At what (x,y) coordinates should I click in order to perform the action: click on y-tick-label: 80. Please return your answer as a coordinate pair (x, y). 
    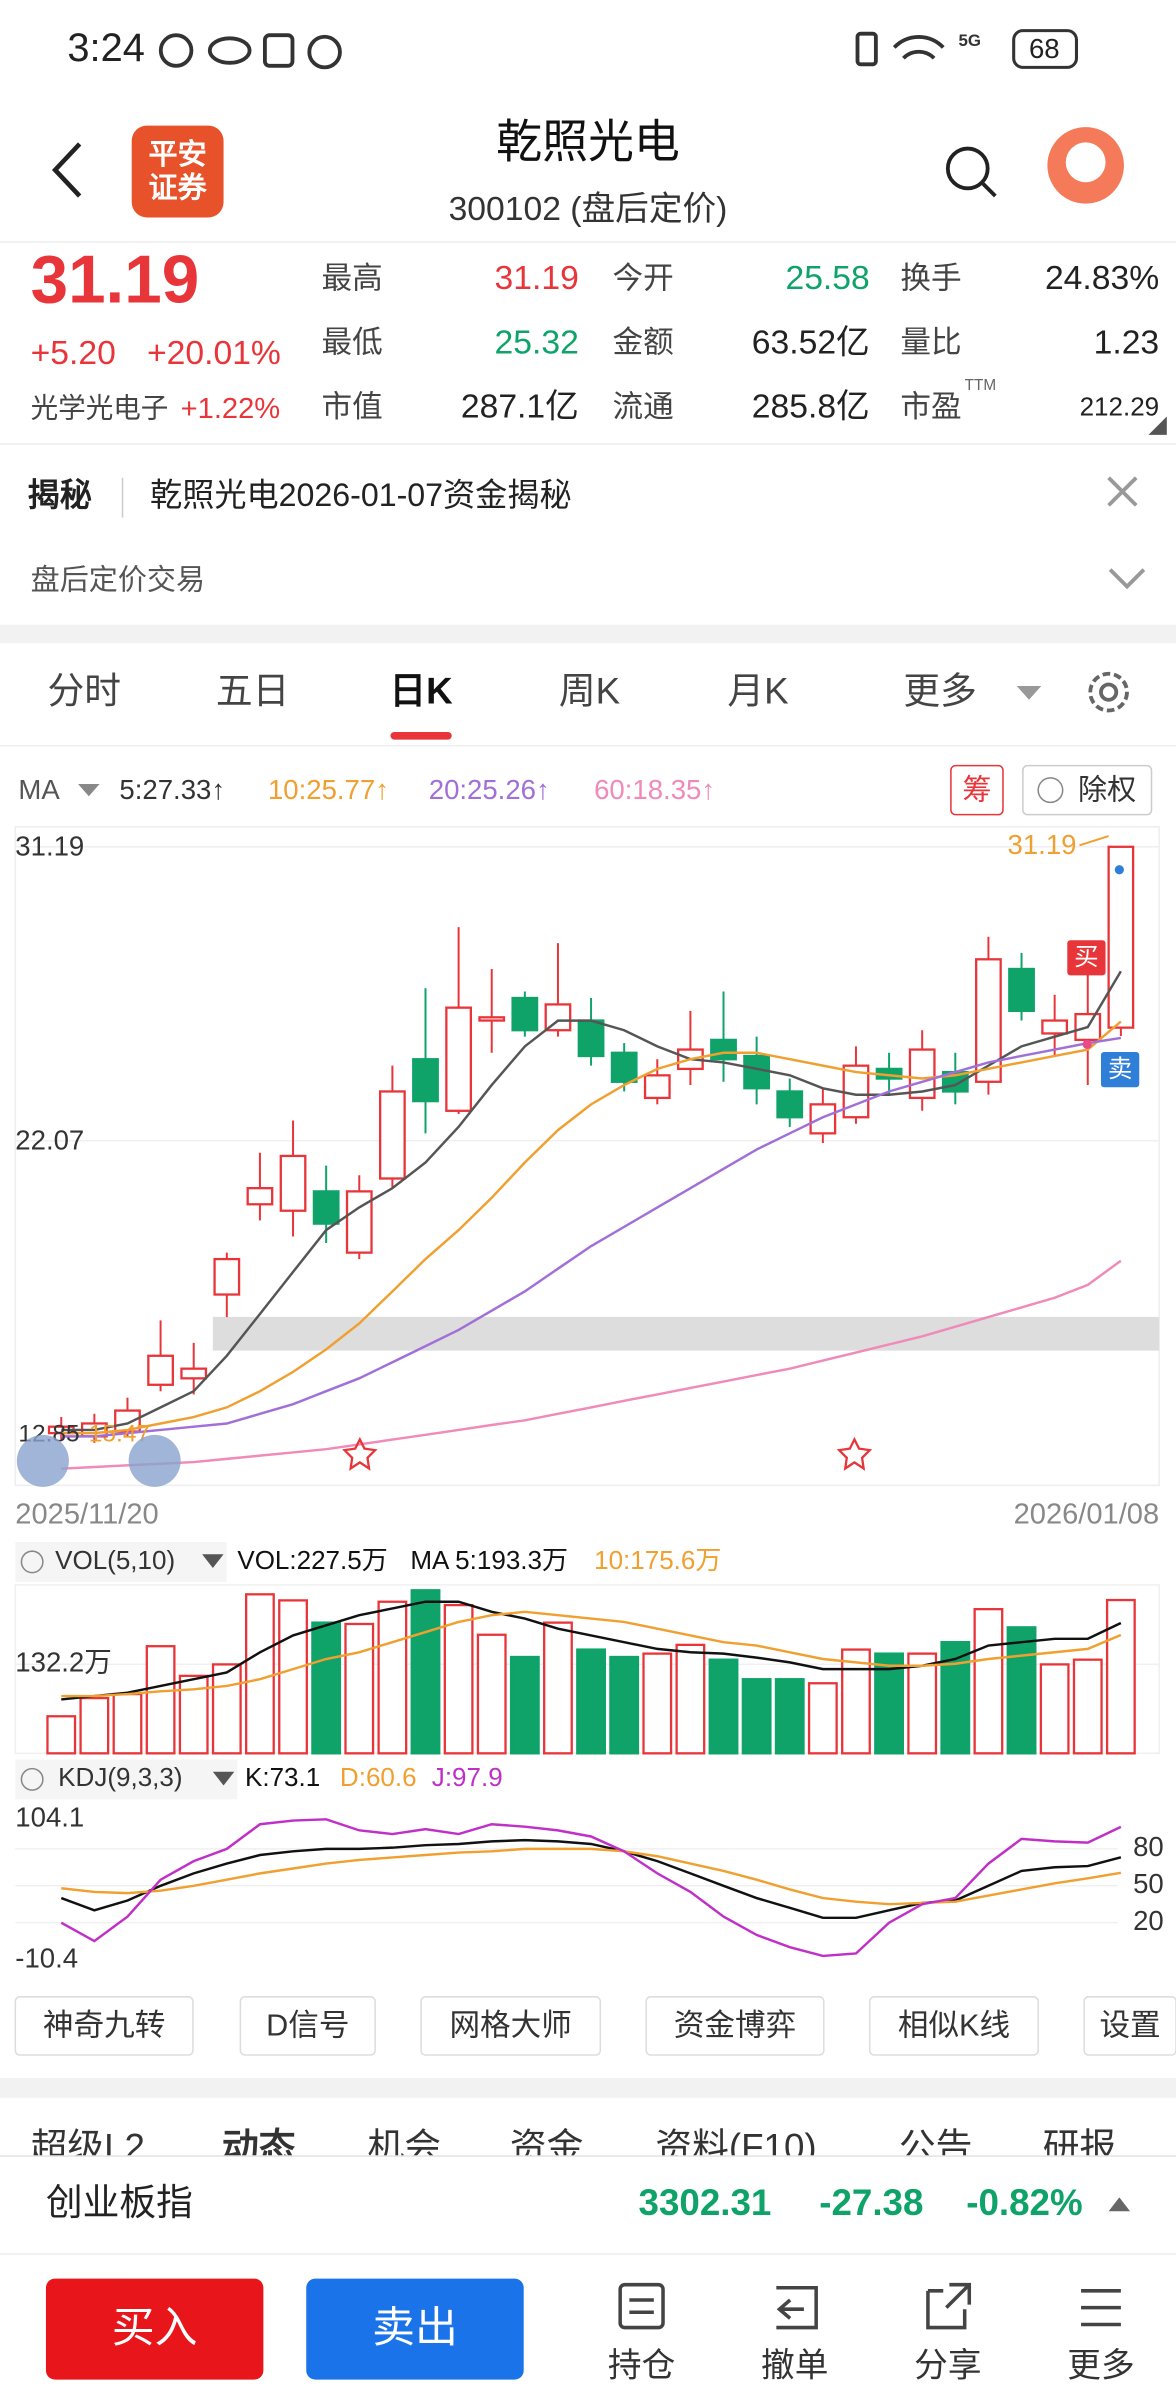
    Looking at the image, I should click on (1148, 1846).